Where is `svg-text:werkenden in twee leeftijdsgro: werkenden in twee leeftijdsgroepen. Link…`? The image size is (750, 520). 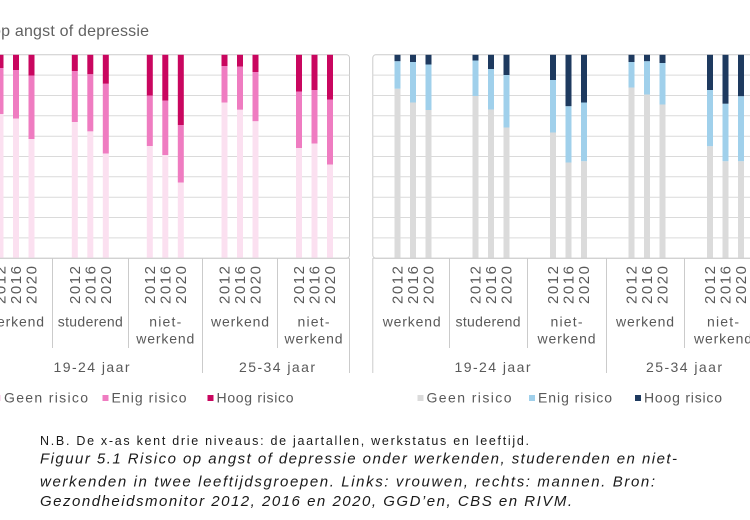 svg-text:werkenden in twee leeftijdsgro: werkenden in twee leeftijdsgroepen. Link… is located at coordinates (347, 482).